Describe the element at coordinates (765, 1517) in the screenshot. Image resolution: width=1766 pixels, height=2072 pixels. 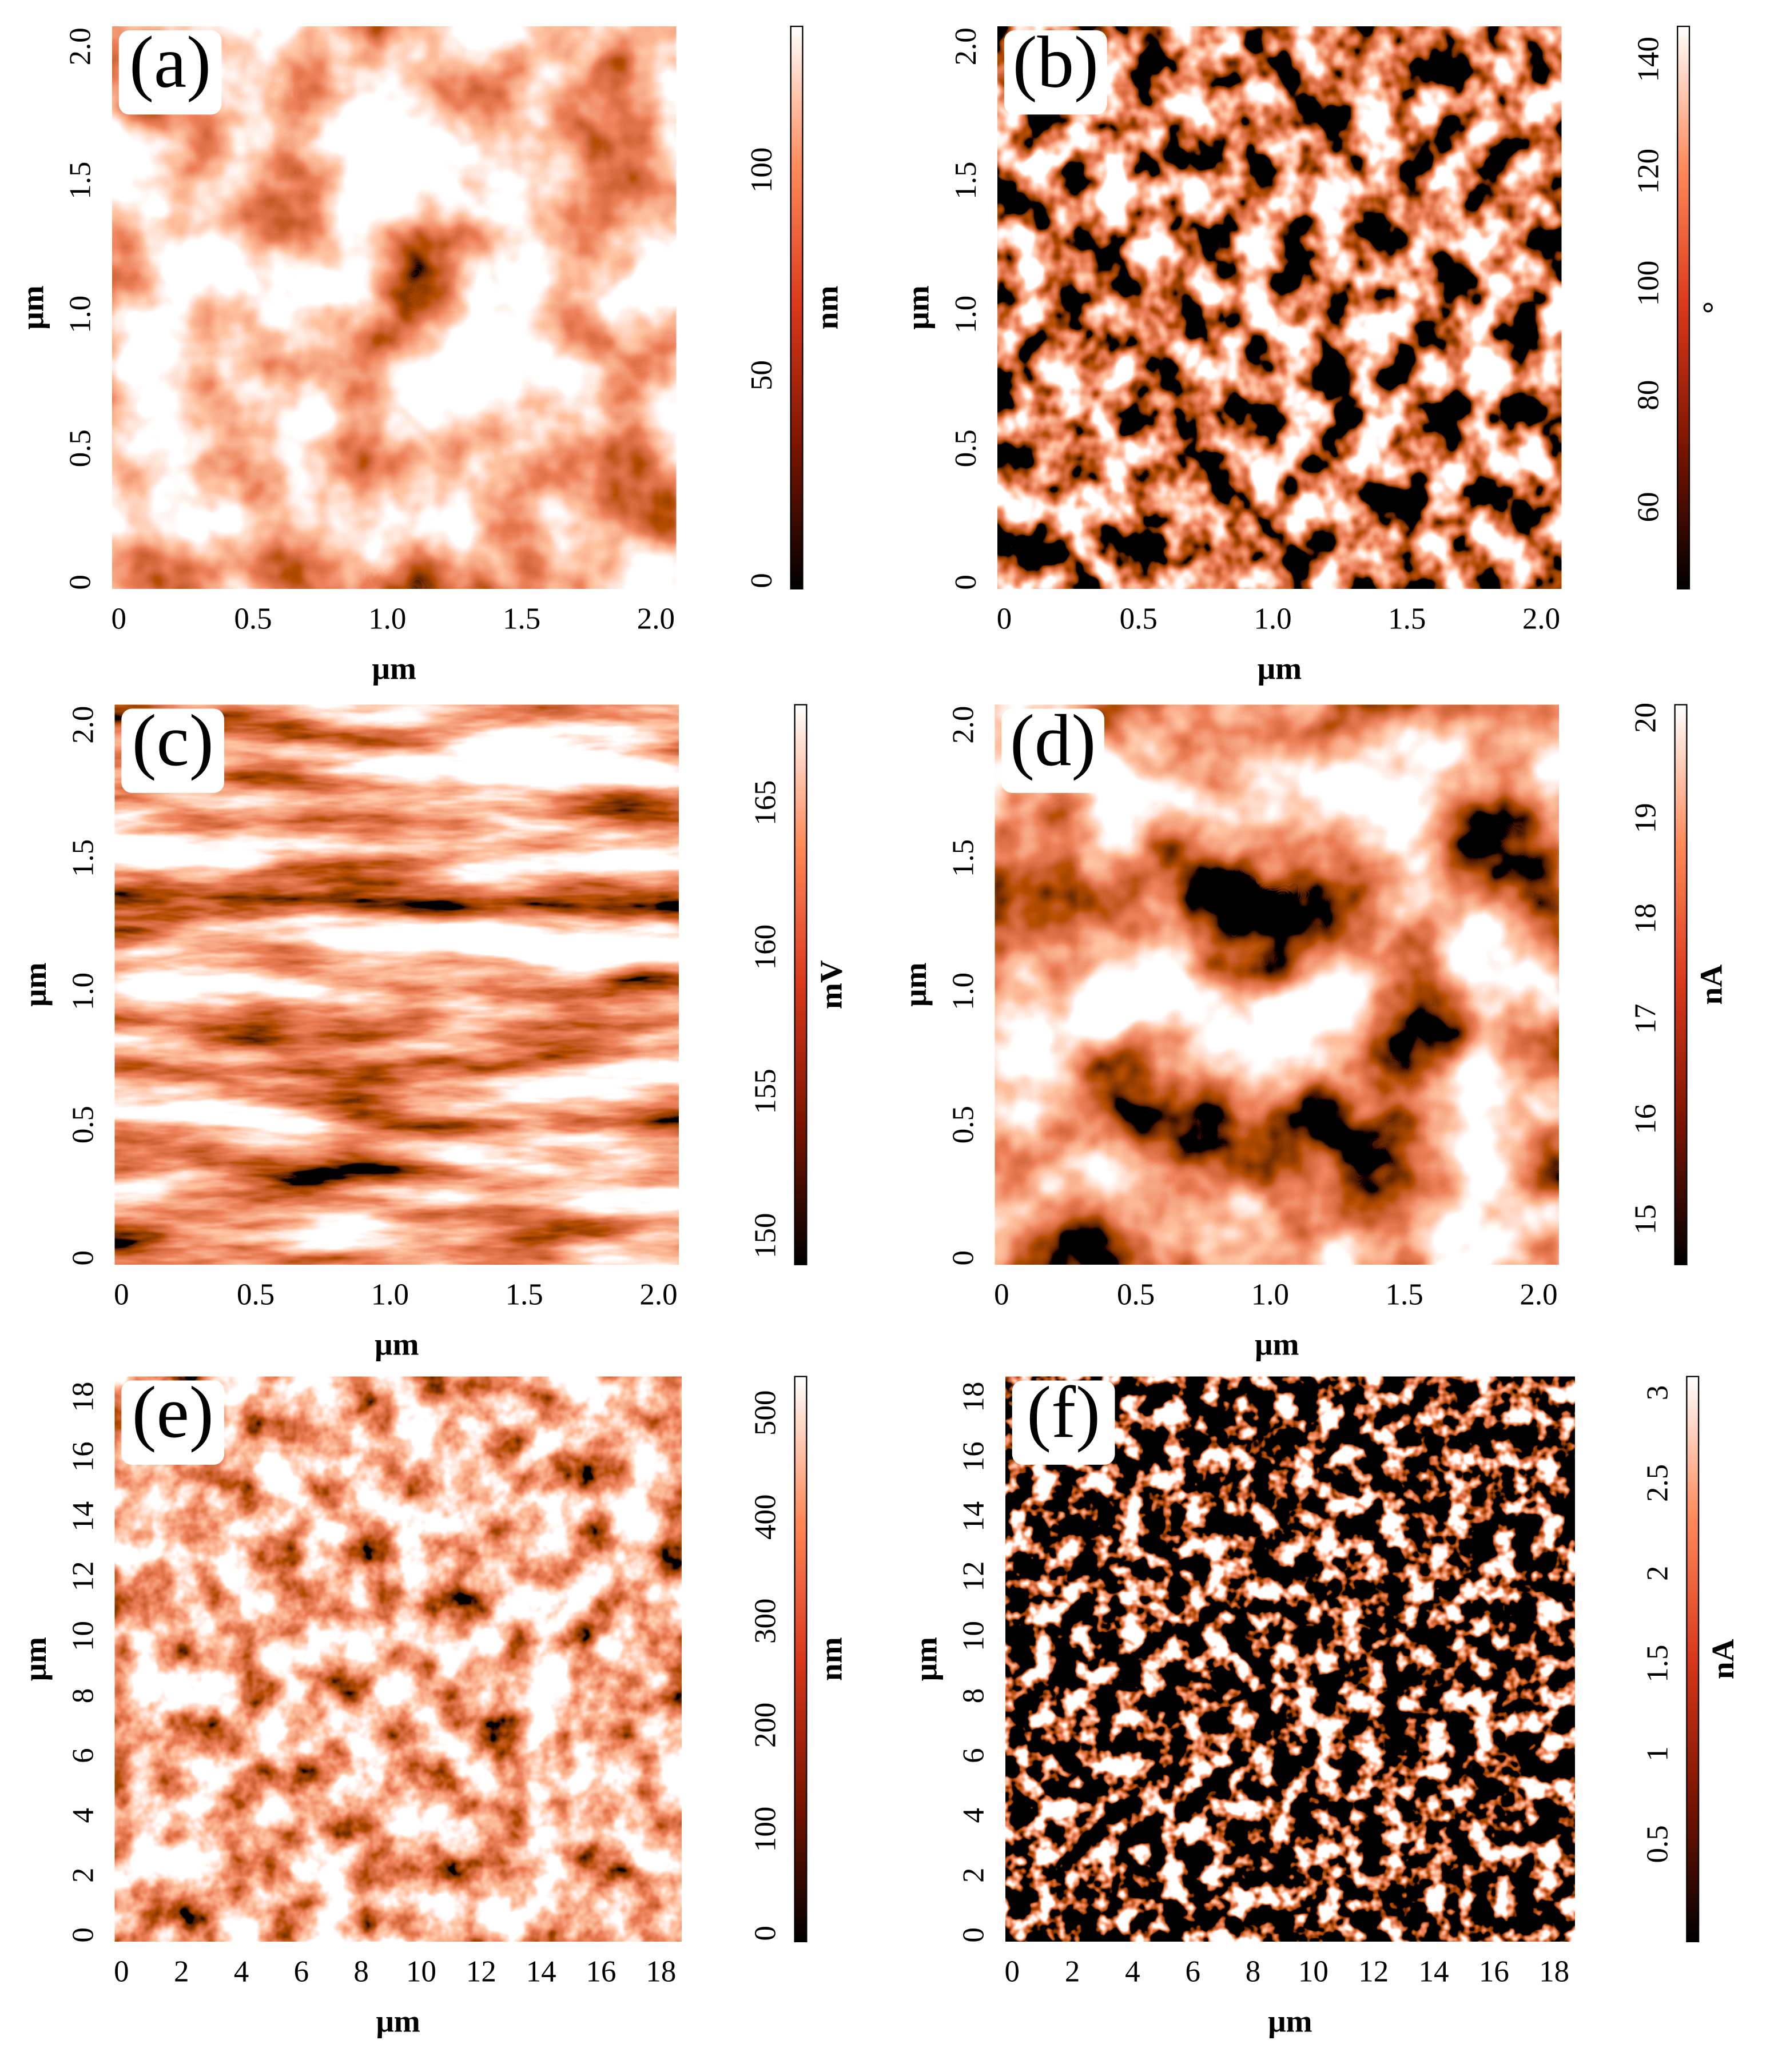
I see `colorbar-tick-label: 400` at that location.